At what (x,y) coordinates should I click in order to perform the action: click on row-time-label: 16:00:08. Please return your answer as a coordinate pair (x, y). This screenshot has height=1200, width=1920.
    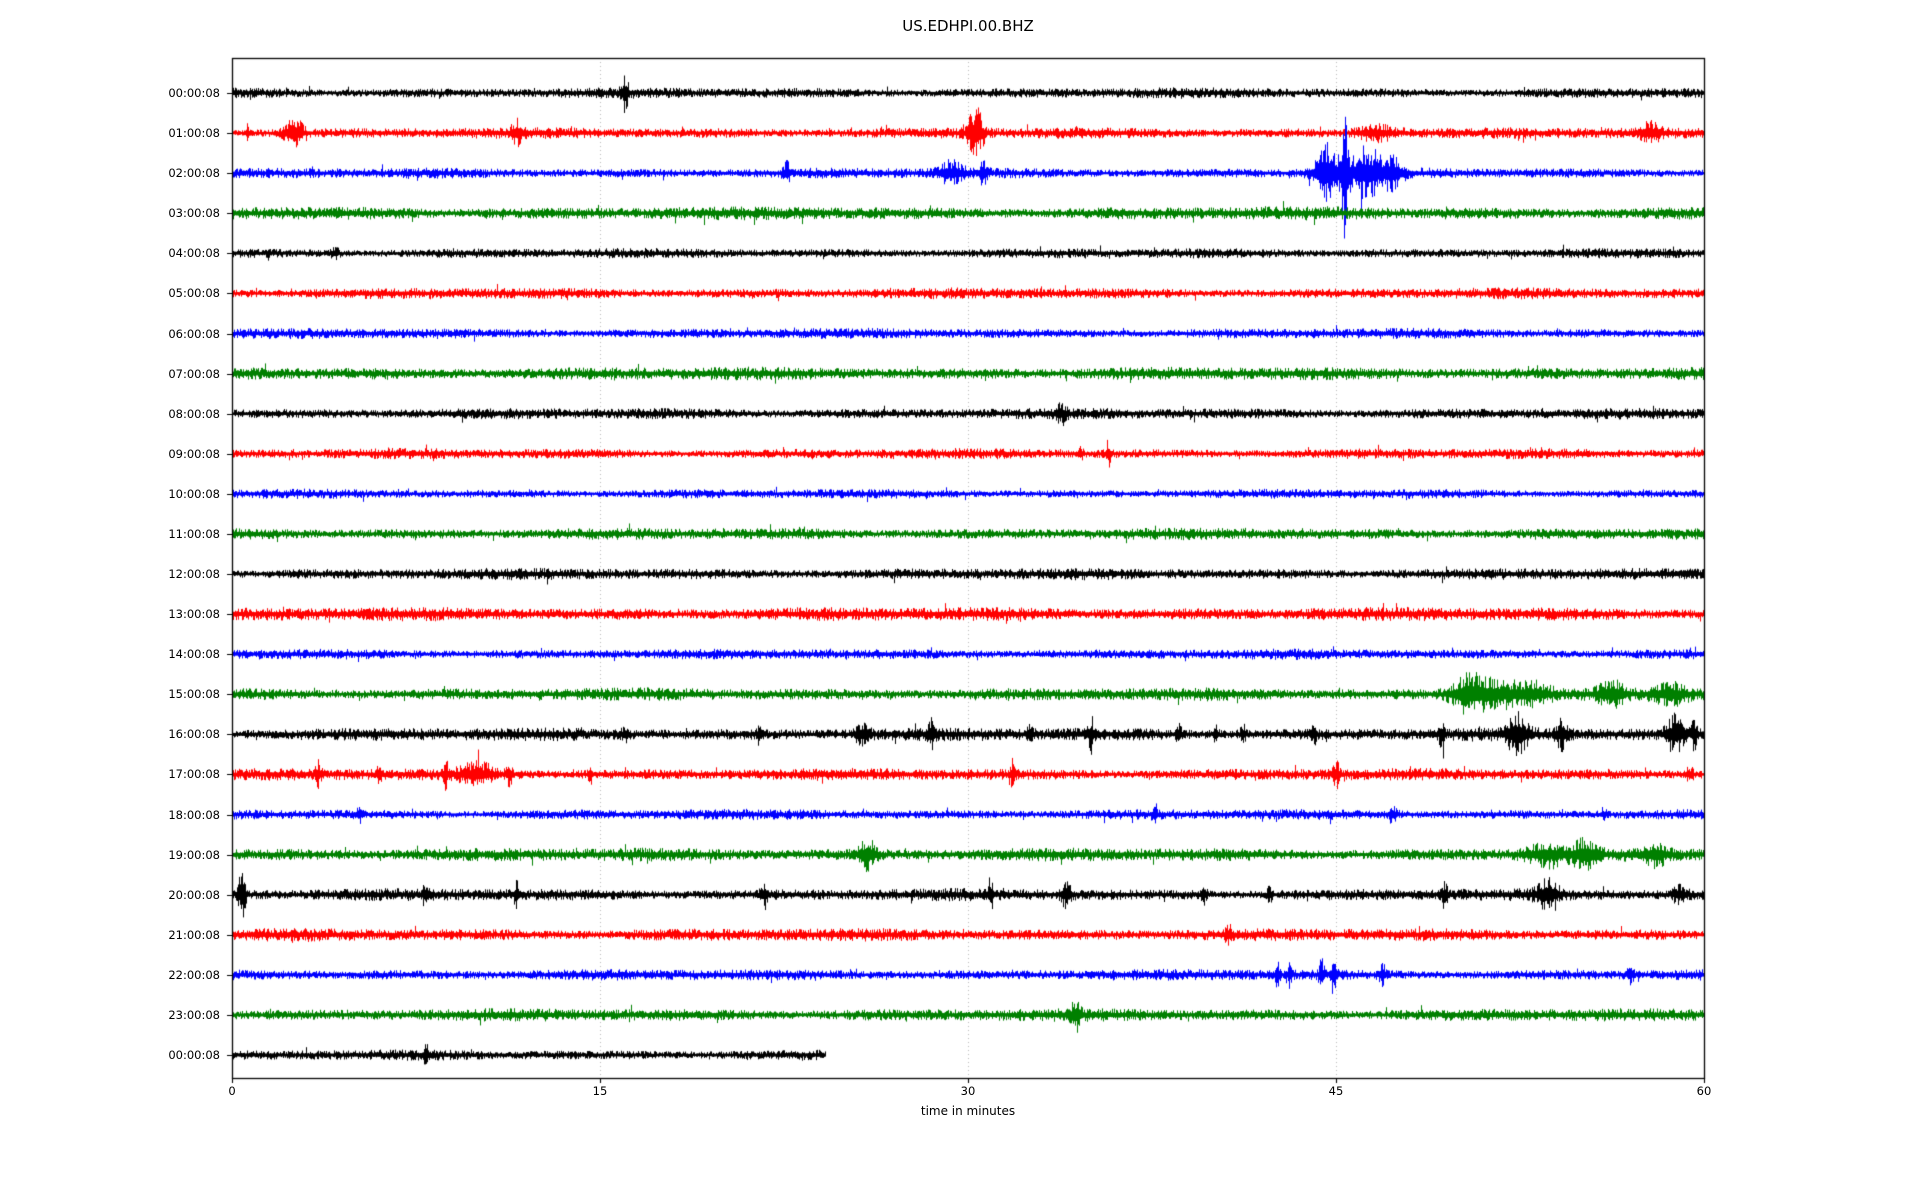
    Looking at the image, I should click on (194, 734).